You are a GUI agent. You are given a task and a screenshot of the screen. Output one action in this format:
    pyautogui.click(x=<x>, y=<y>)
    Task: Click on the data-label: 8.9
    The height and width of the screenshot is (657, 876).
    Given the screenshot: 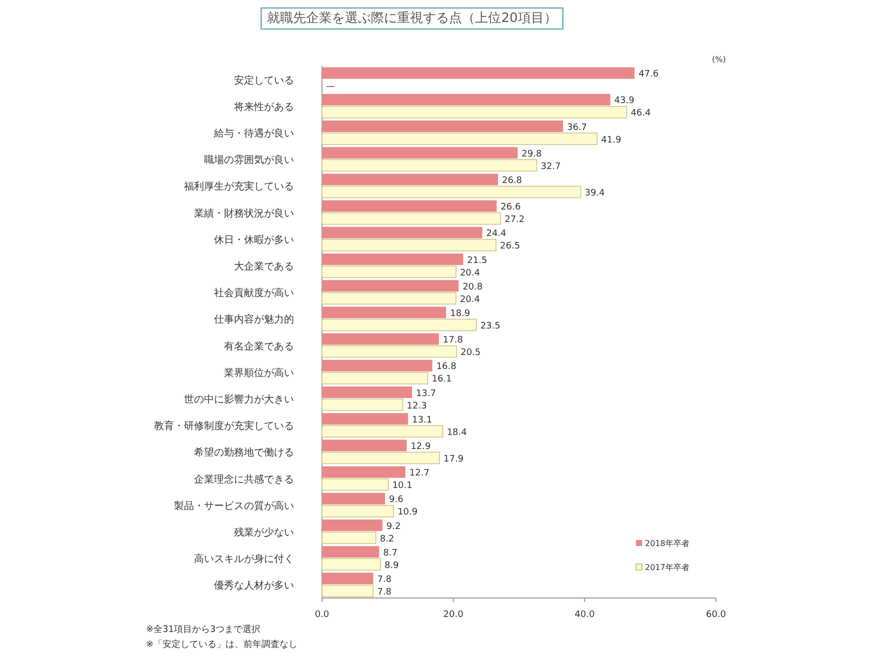 What is the action you would take?
    pyautogui.click(x=392, y=565)
    